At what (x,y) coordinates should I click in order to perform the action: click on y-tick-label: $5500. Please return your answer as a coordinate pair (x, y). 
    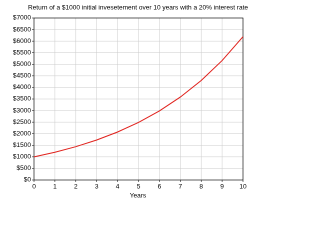
    Looking at the image, I should click on (22, 52).